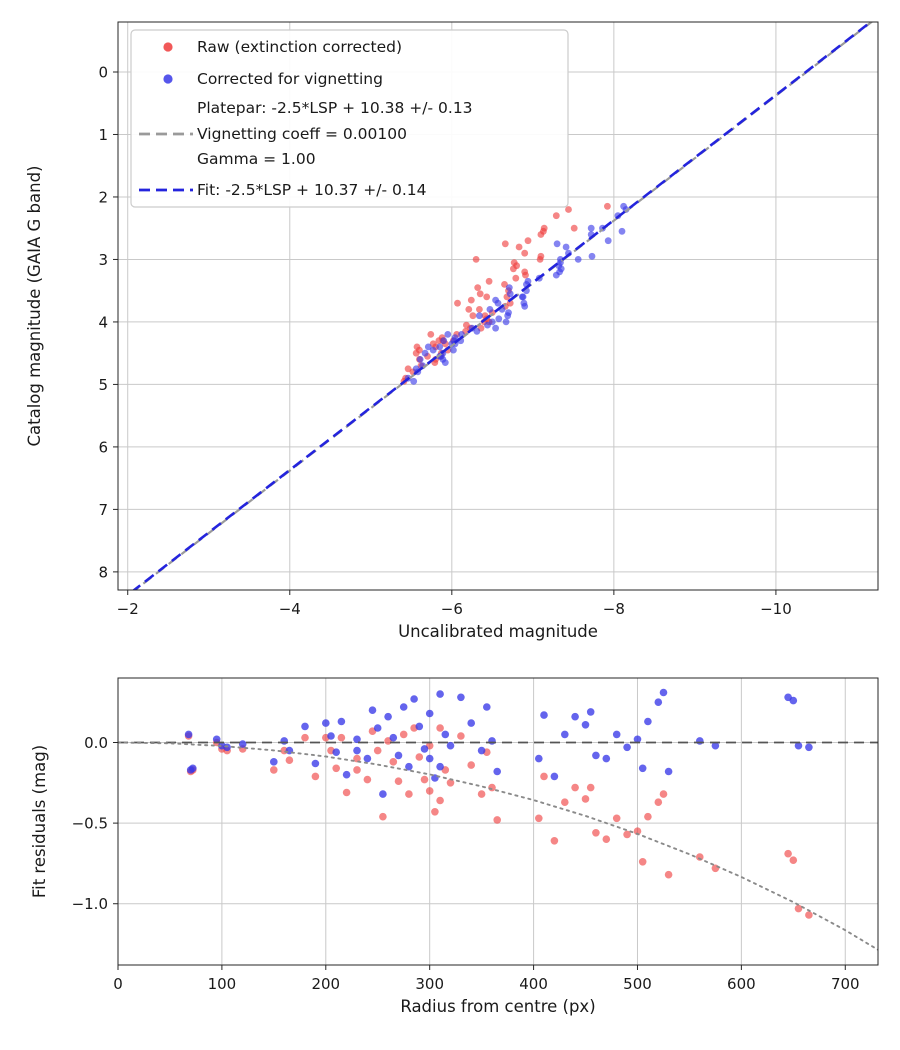 Image resolution: width=900 pixels, height=1050 pixels. Describe the element at coordinates (290, 79) in the screenshot. I see `legend-label: Corrected for vignetting` at that location.